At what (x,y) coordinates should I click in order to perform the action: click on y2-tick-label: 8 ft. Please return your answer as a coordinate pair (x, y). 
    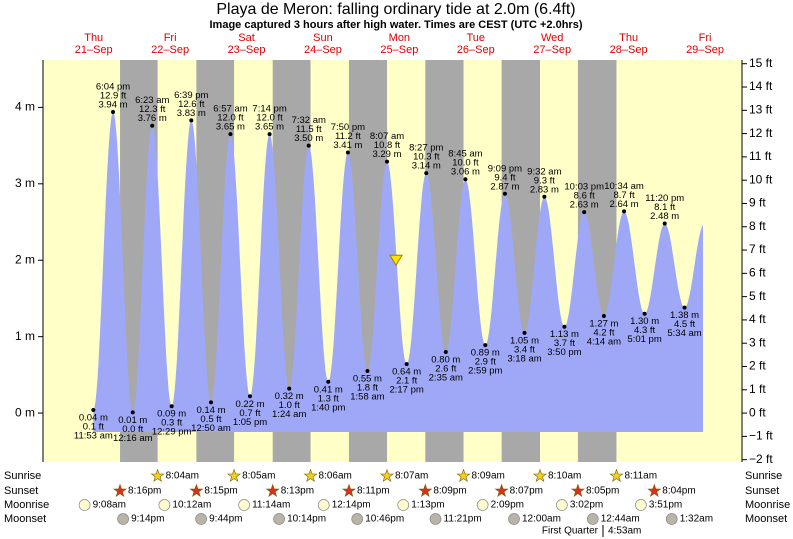
    Looking at the image, I should click on (757, 226).